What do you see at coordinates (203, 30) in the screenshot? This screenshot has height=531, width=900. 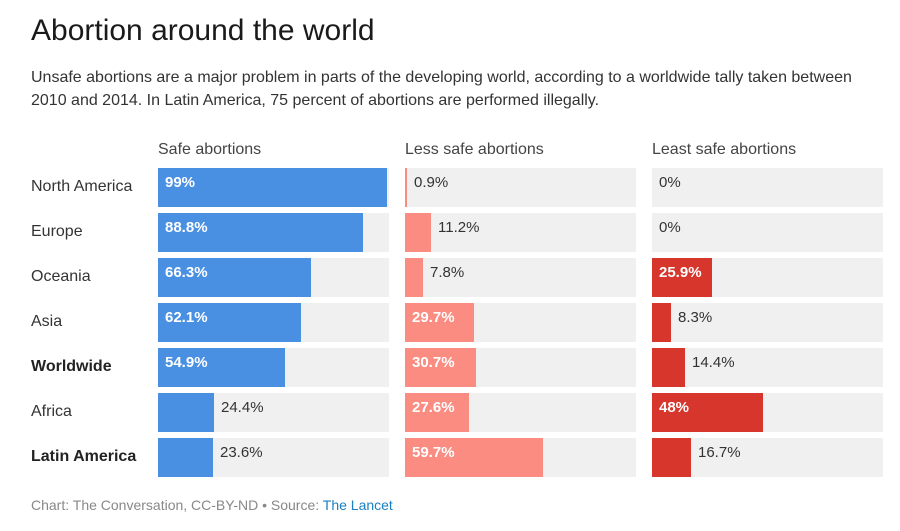 I see `chart-title: Abortion around the world` at bounding box center [203, 30].